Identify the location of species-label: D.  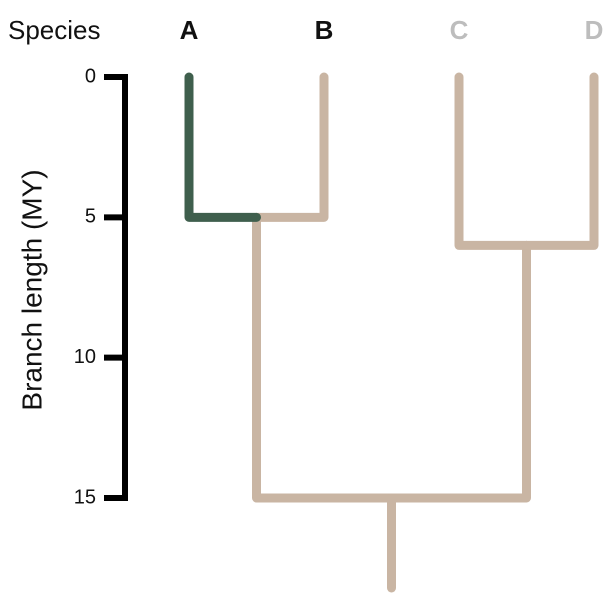
(594, 30).